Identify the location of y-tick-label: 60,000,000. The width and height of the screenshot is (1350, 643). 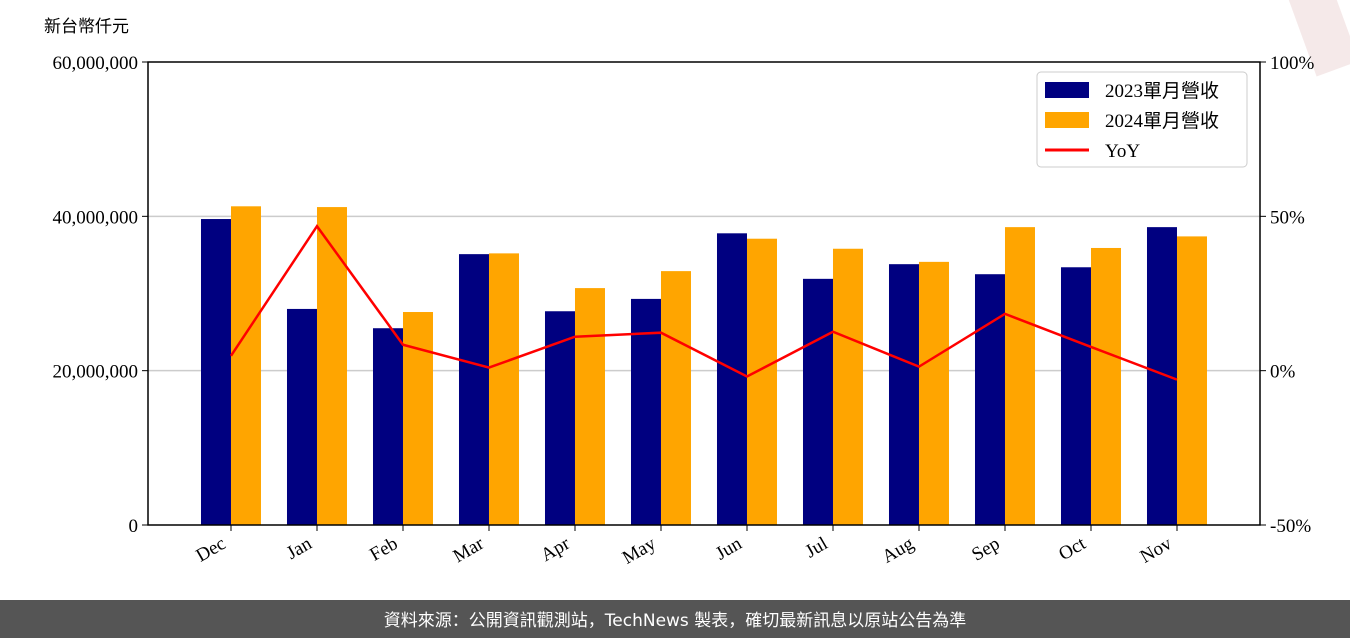
(96, 63).